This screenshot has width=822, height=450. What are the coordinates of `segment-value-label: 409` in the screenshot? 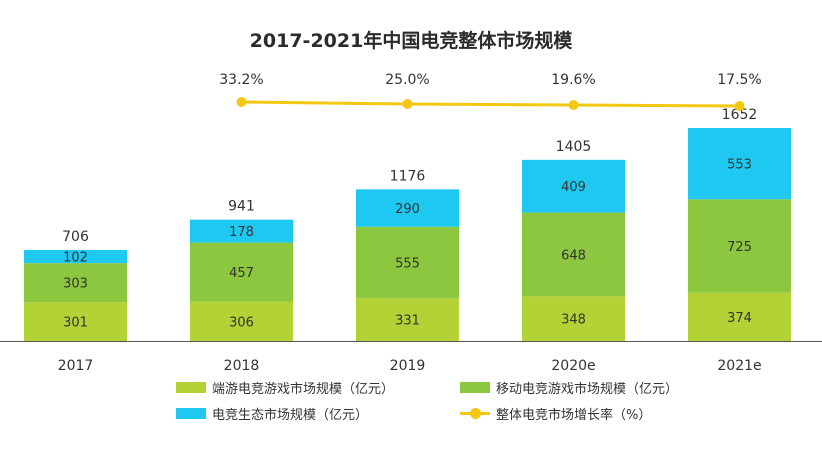 It's located at (573, 187).